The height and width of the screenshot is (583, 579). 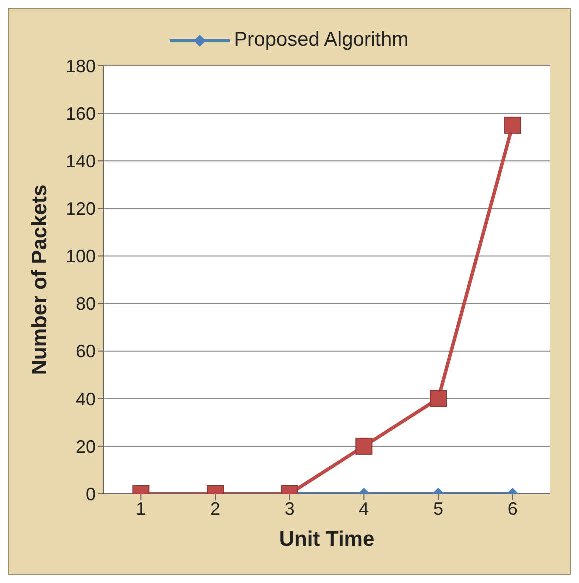 I want to click on y-tick-label: 120, so click(x=81, y=209).